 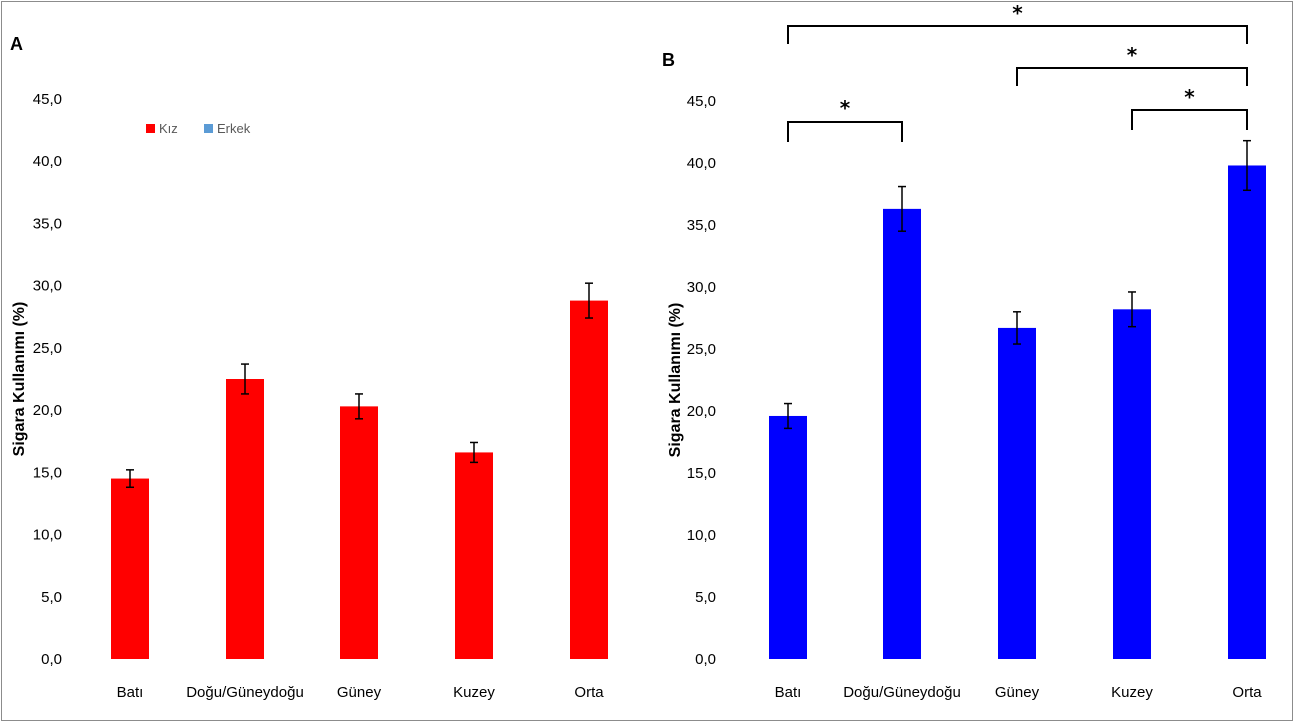 I want to click on panel-letter-A: A, so click(x=16, y=44).